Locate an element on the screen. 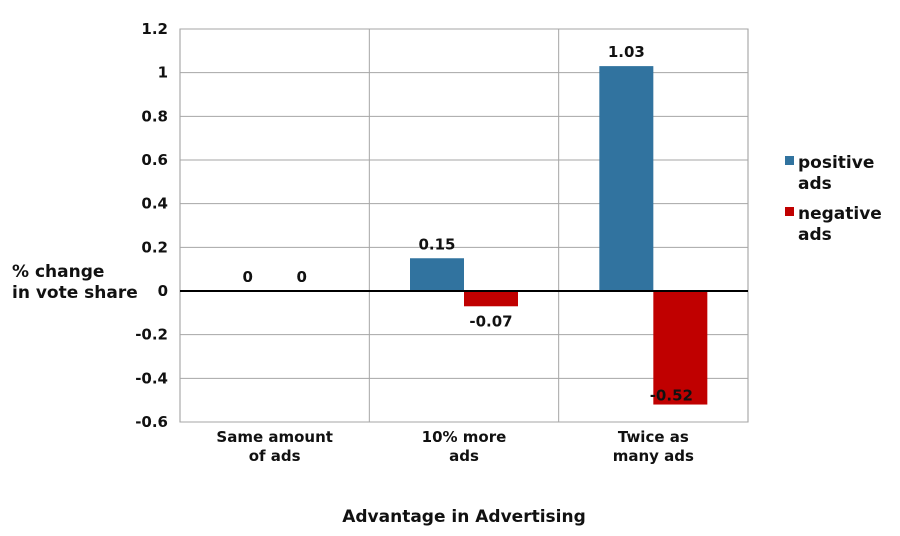 The image size is (900, 536). x-category-label: Twice as many ads is located at coordinates (653, 446).